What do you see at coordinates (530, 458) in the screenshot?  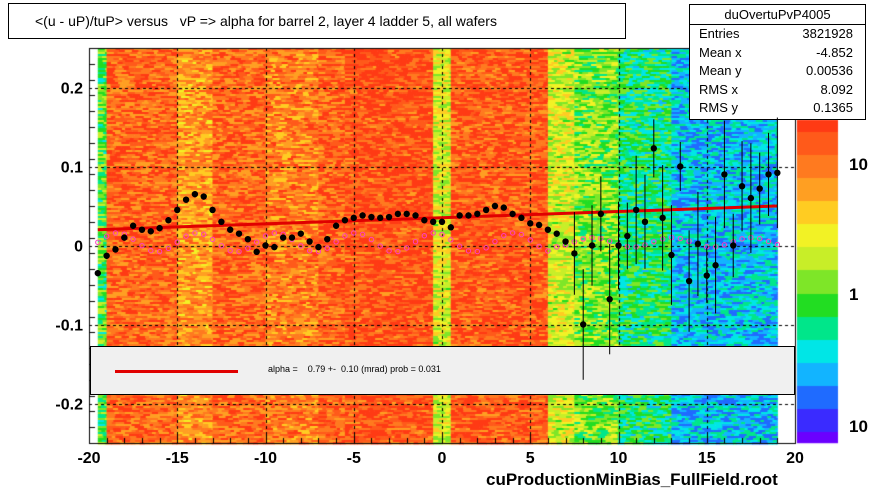 I see `x-tick-label: 5` at bounding box center [530, 458].